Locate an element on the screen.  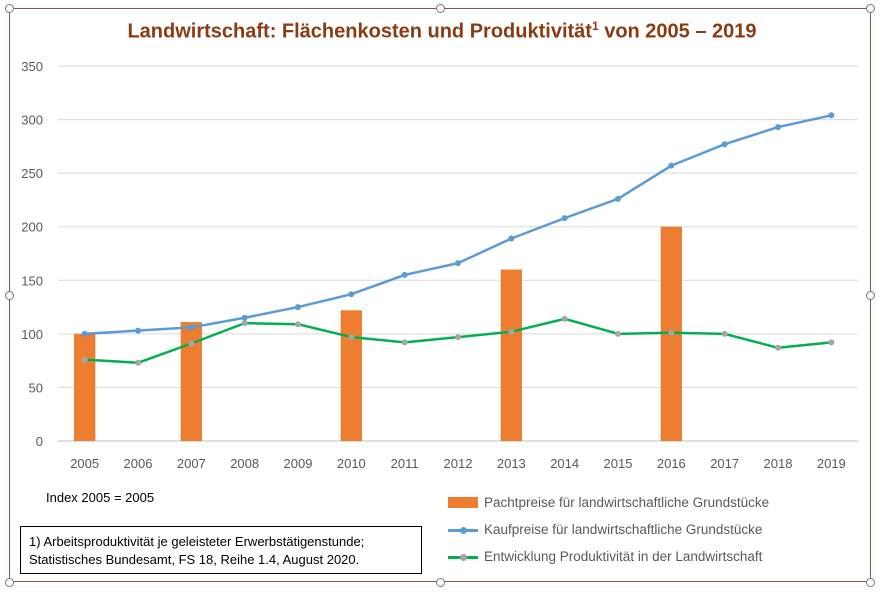
y-tick-label: 50 is located at coordinates (36, 387).